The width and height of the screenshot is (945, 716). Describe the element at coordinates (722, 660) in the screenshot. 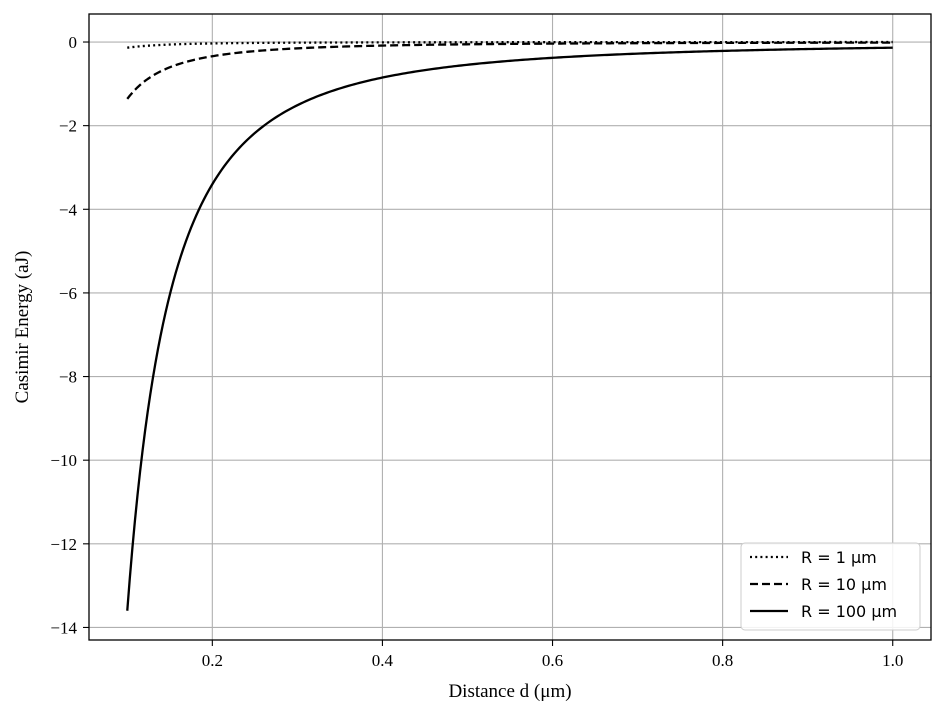

I see `x-tick-label: 0.8` at that location.